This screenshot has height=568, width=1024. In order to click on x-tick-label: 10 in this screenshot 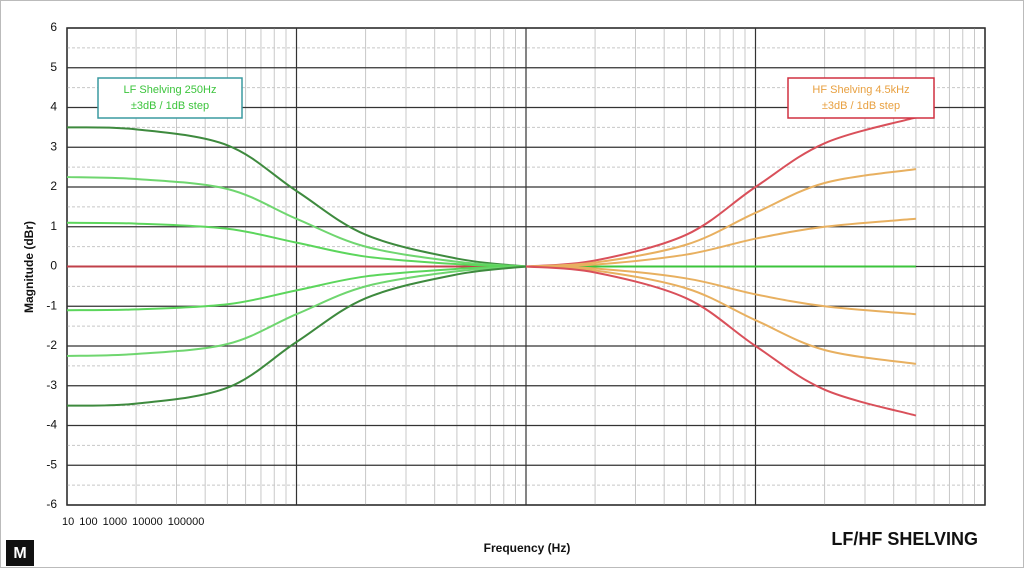, I will do `click(68, 522)`.